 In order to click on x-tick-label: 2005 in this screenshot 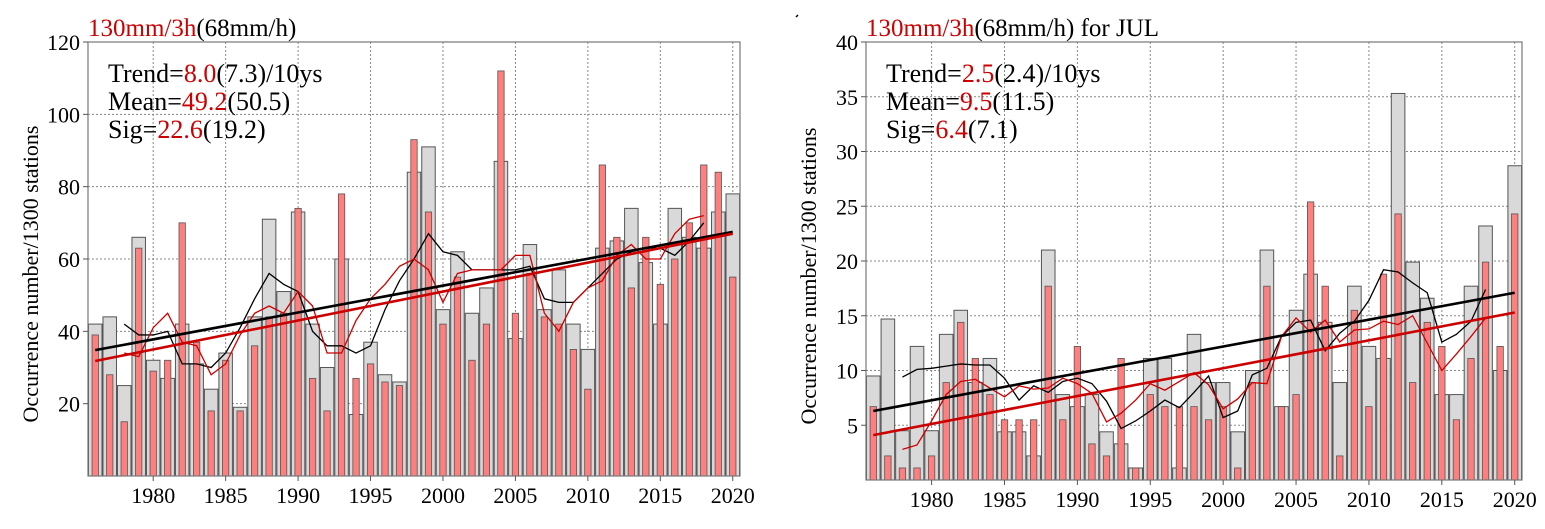, I will do `click(1296, 499)`.